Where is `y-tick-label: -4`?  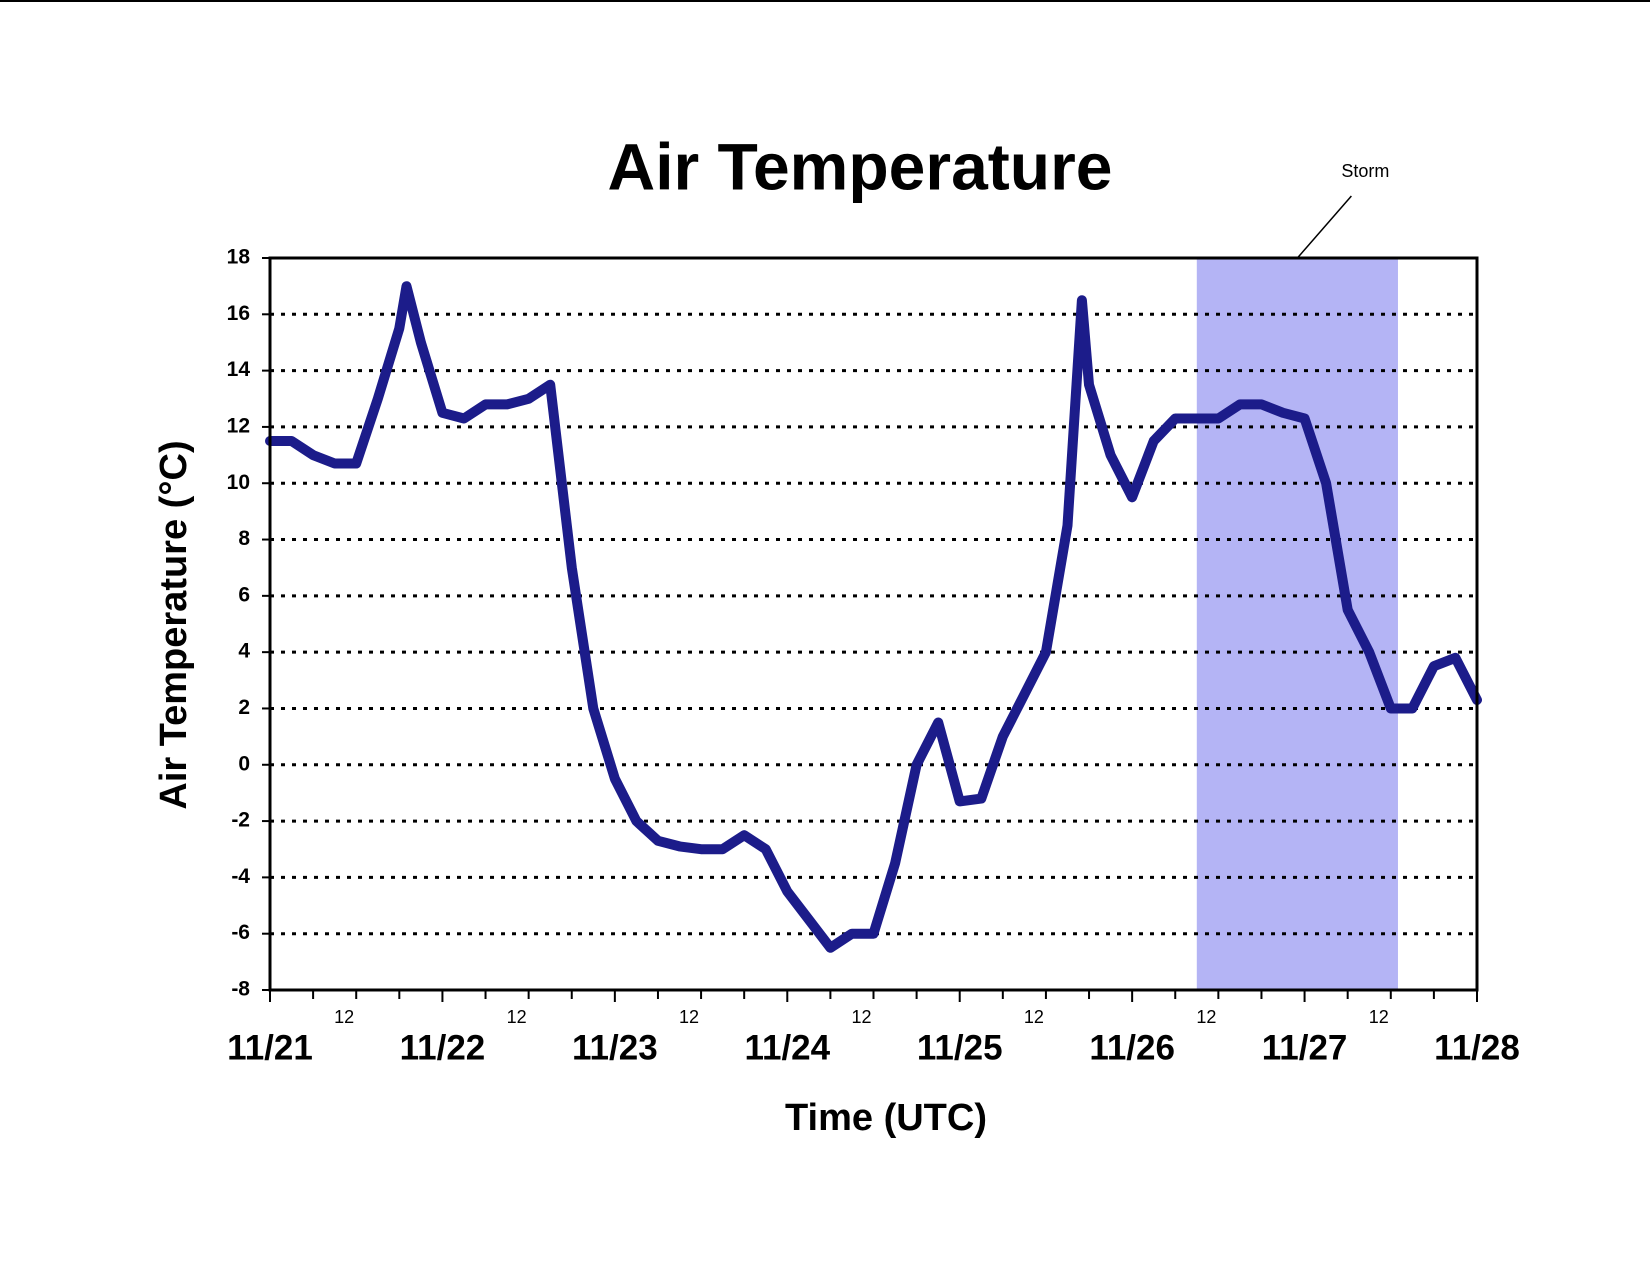
y-tick-label: -4 is located at coordinates (240, 876).